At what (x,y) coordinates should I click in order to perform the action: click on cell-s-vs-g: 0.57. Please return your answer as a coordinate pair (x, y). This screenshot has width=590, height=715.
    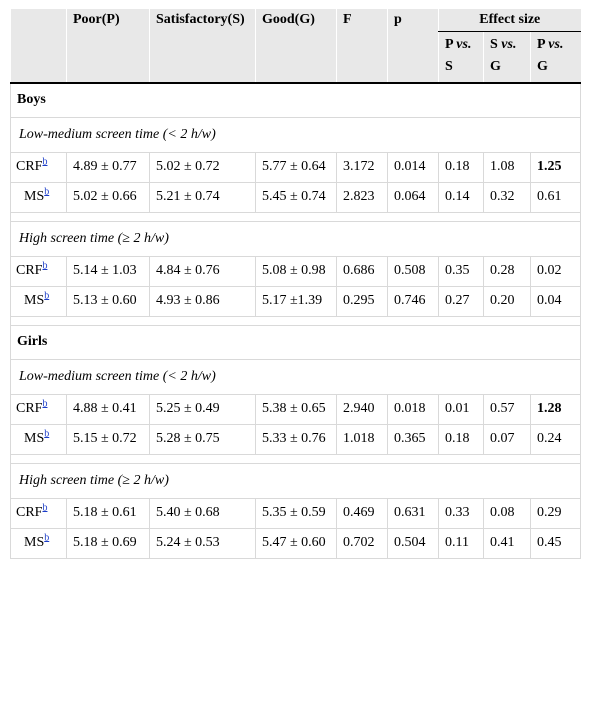
    Looking at the image, I should click on (507, 409).